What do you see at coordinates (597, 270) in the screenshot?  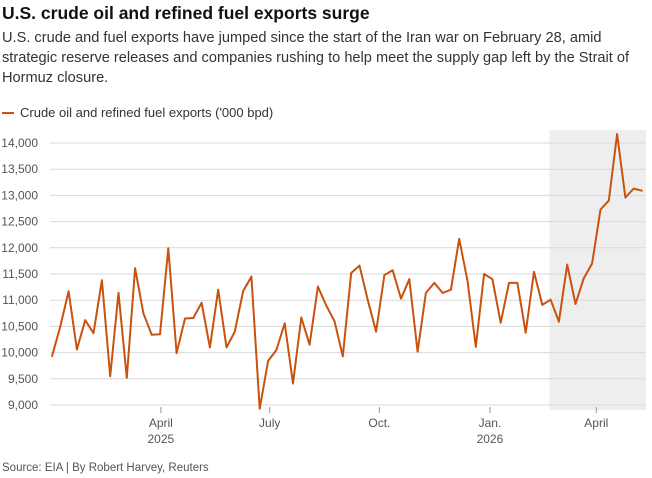 I see `shaded-period` at bounding box center [597, 270].